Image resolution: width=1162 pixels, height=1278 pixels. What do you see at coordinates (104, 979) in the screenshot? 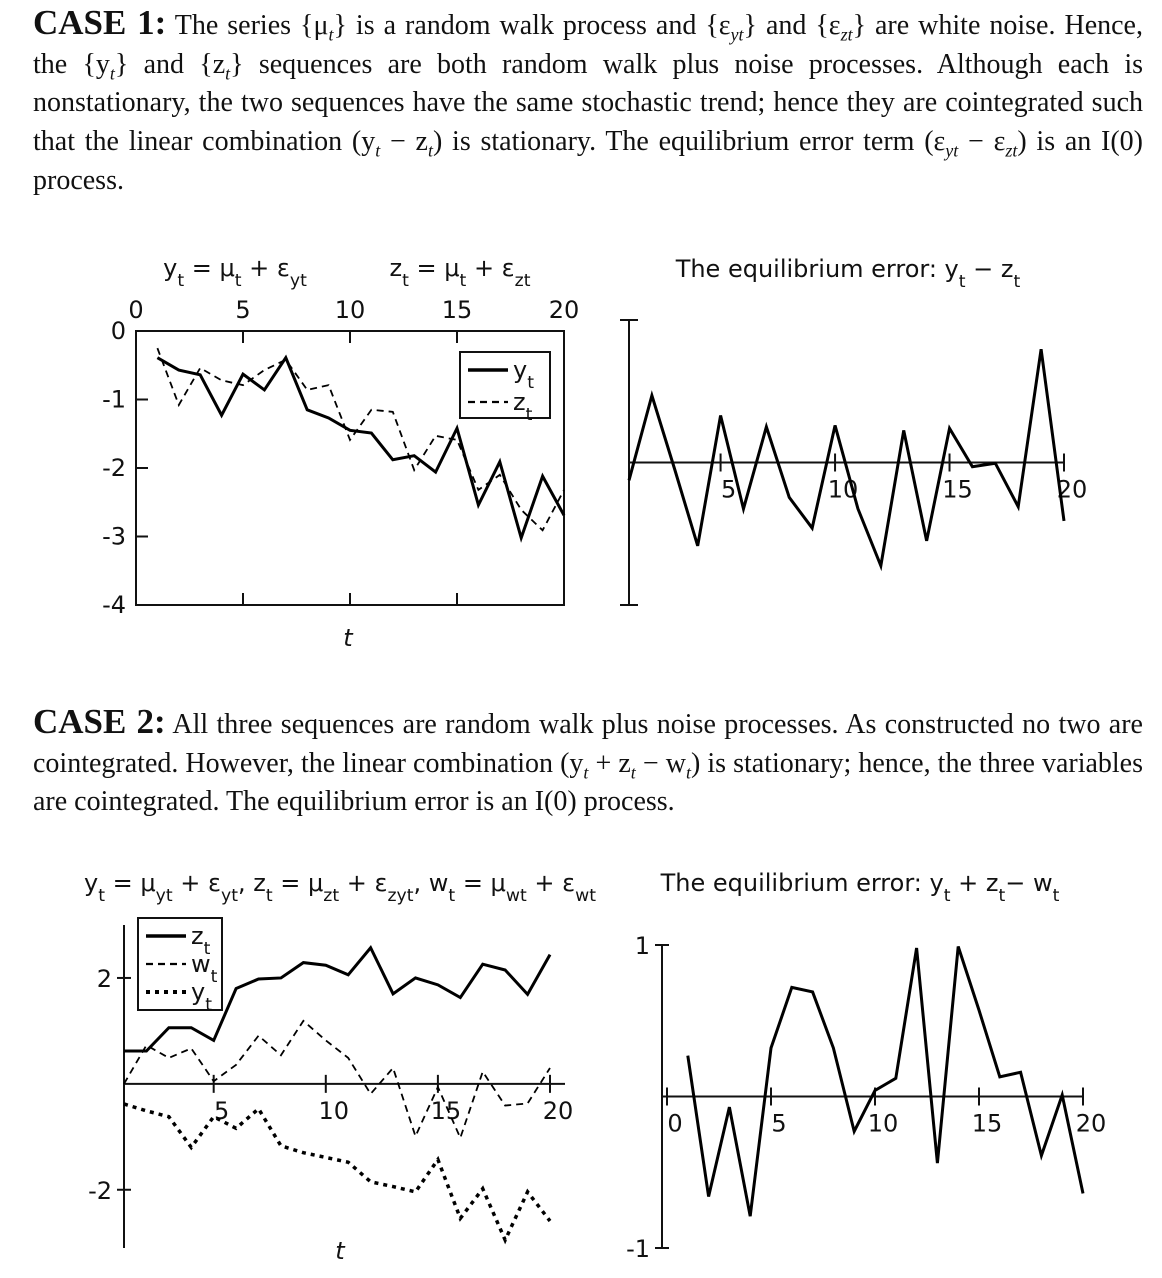
I see `y-tick-label: 2` at bounding box center [104, 979].